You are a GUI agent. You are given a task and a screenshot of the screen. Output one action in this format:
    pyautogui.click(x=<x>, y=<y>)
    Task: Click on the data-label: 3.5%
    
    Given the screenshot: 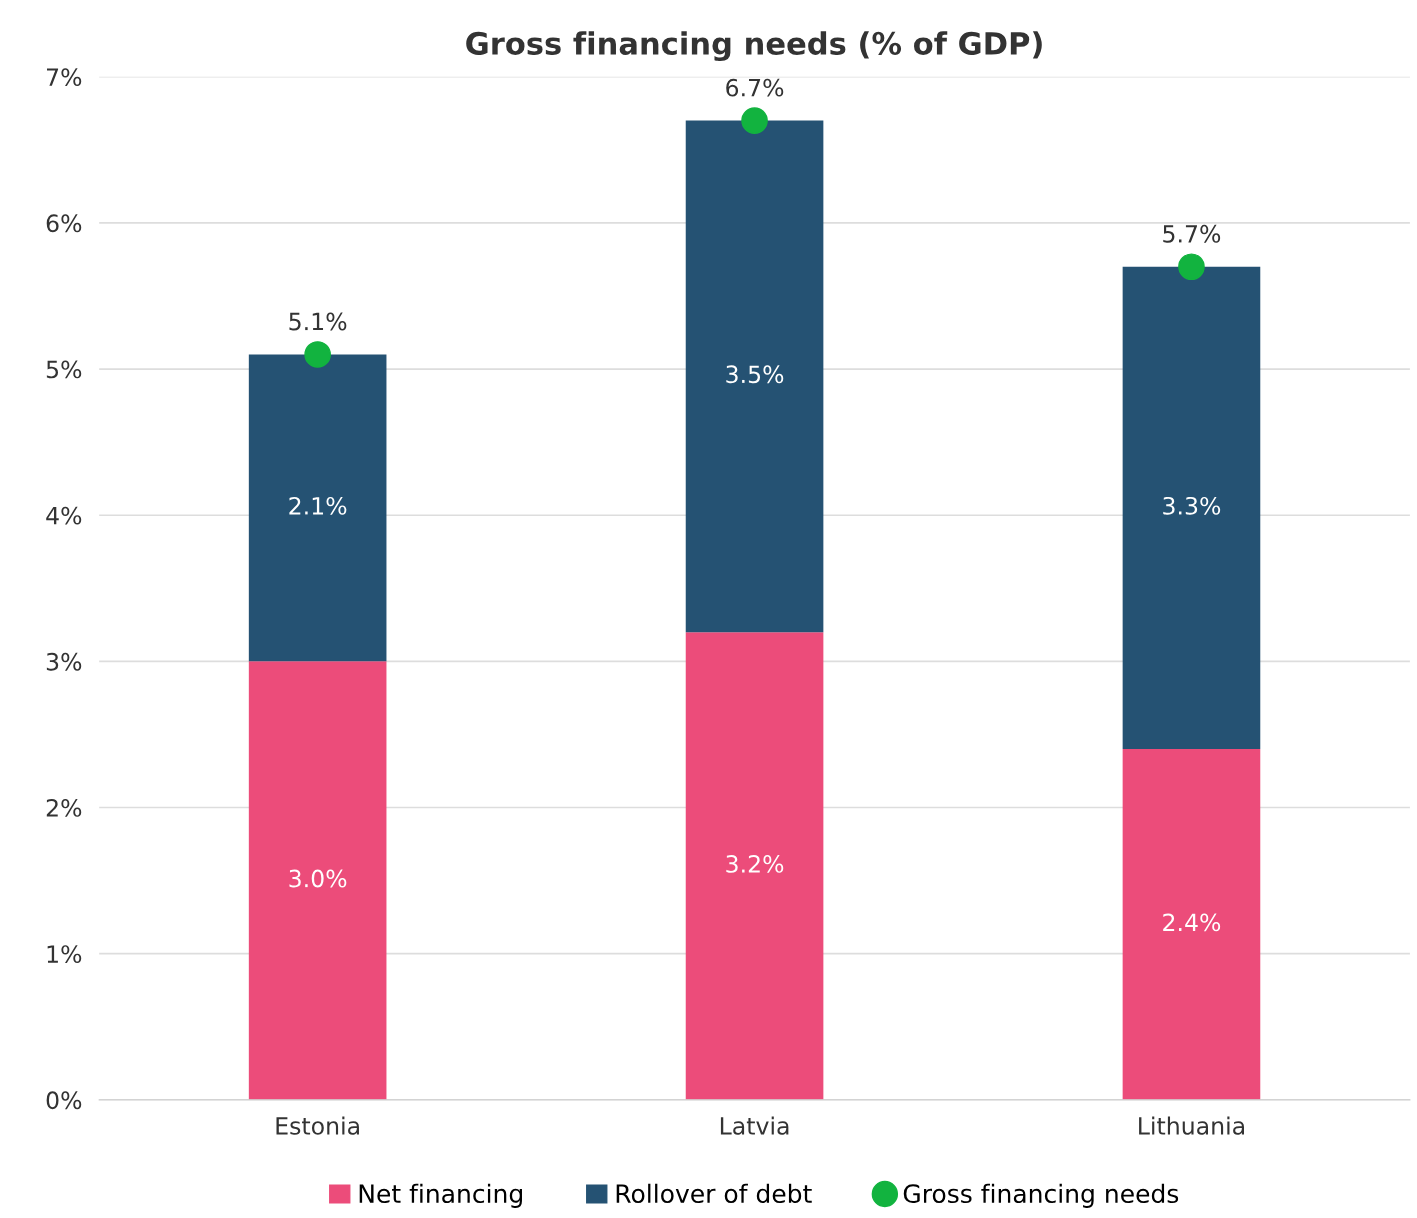 What is the action you would take?
    pyautogui.click(x=755, y=374)
    